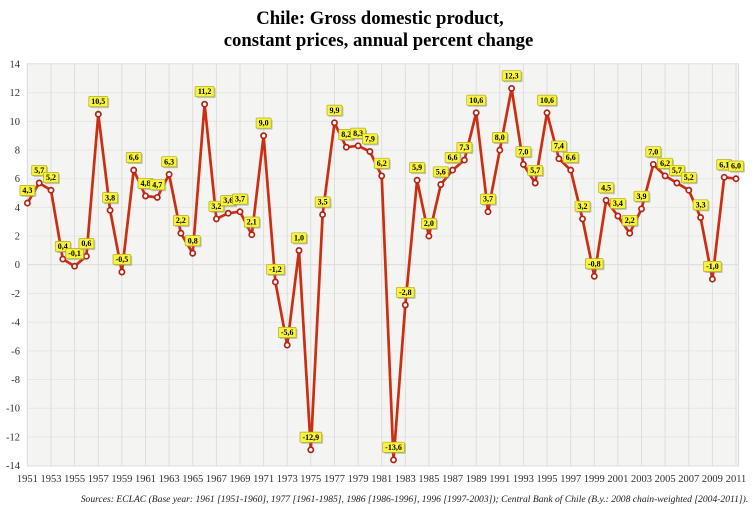 Image resolution: width=756 pixels, height=517 pixels. What do you see at coordinates (145, 479) in the screenshot?
I see `svg-text: 1961` at bounding box center [145, 479].